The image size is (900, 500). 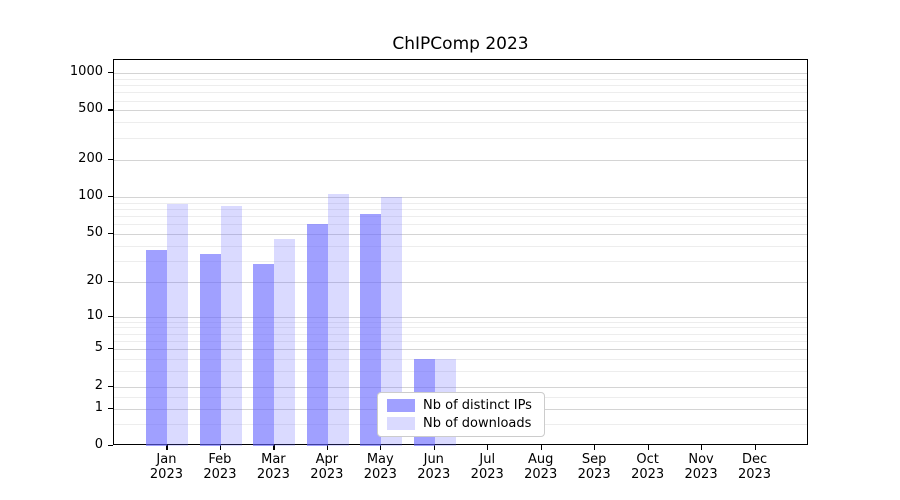 I want to click on x-tick-label: Jun 2023, so click(x=434, y=467).